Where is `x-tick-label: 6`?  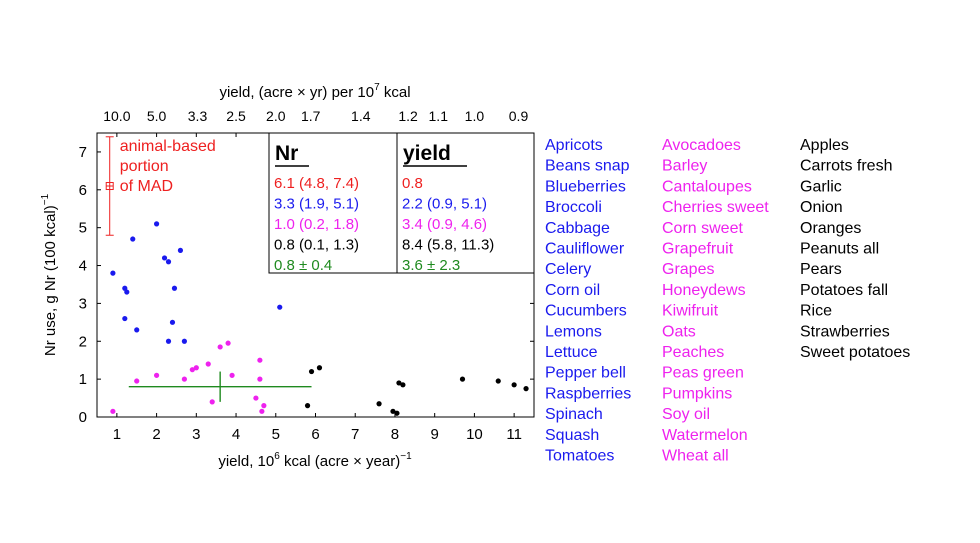 x-tick-label: 6 is located at coordinates (315, 434).